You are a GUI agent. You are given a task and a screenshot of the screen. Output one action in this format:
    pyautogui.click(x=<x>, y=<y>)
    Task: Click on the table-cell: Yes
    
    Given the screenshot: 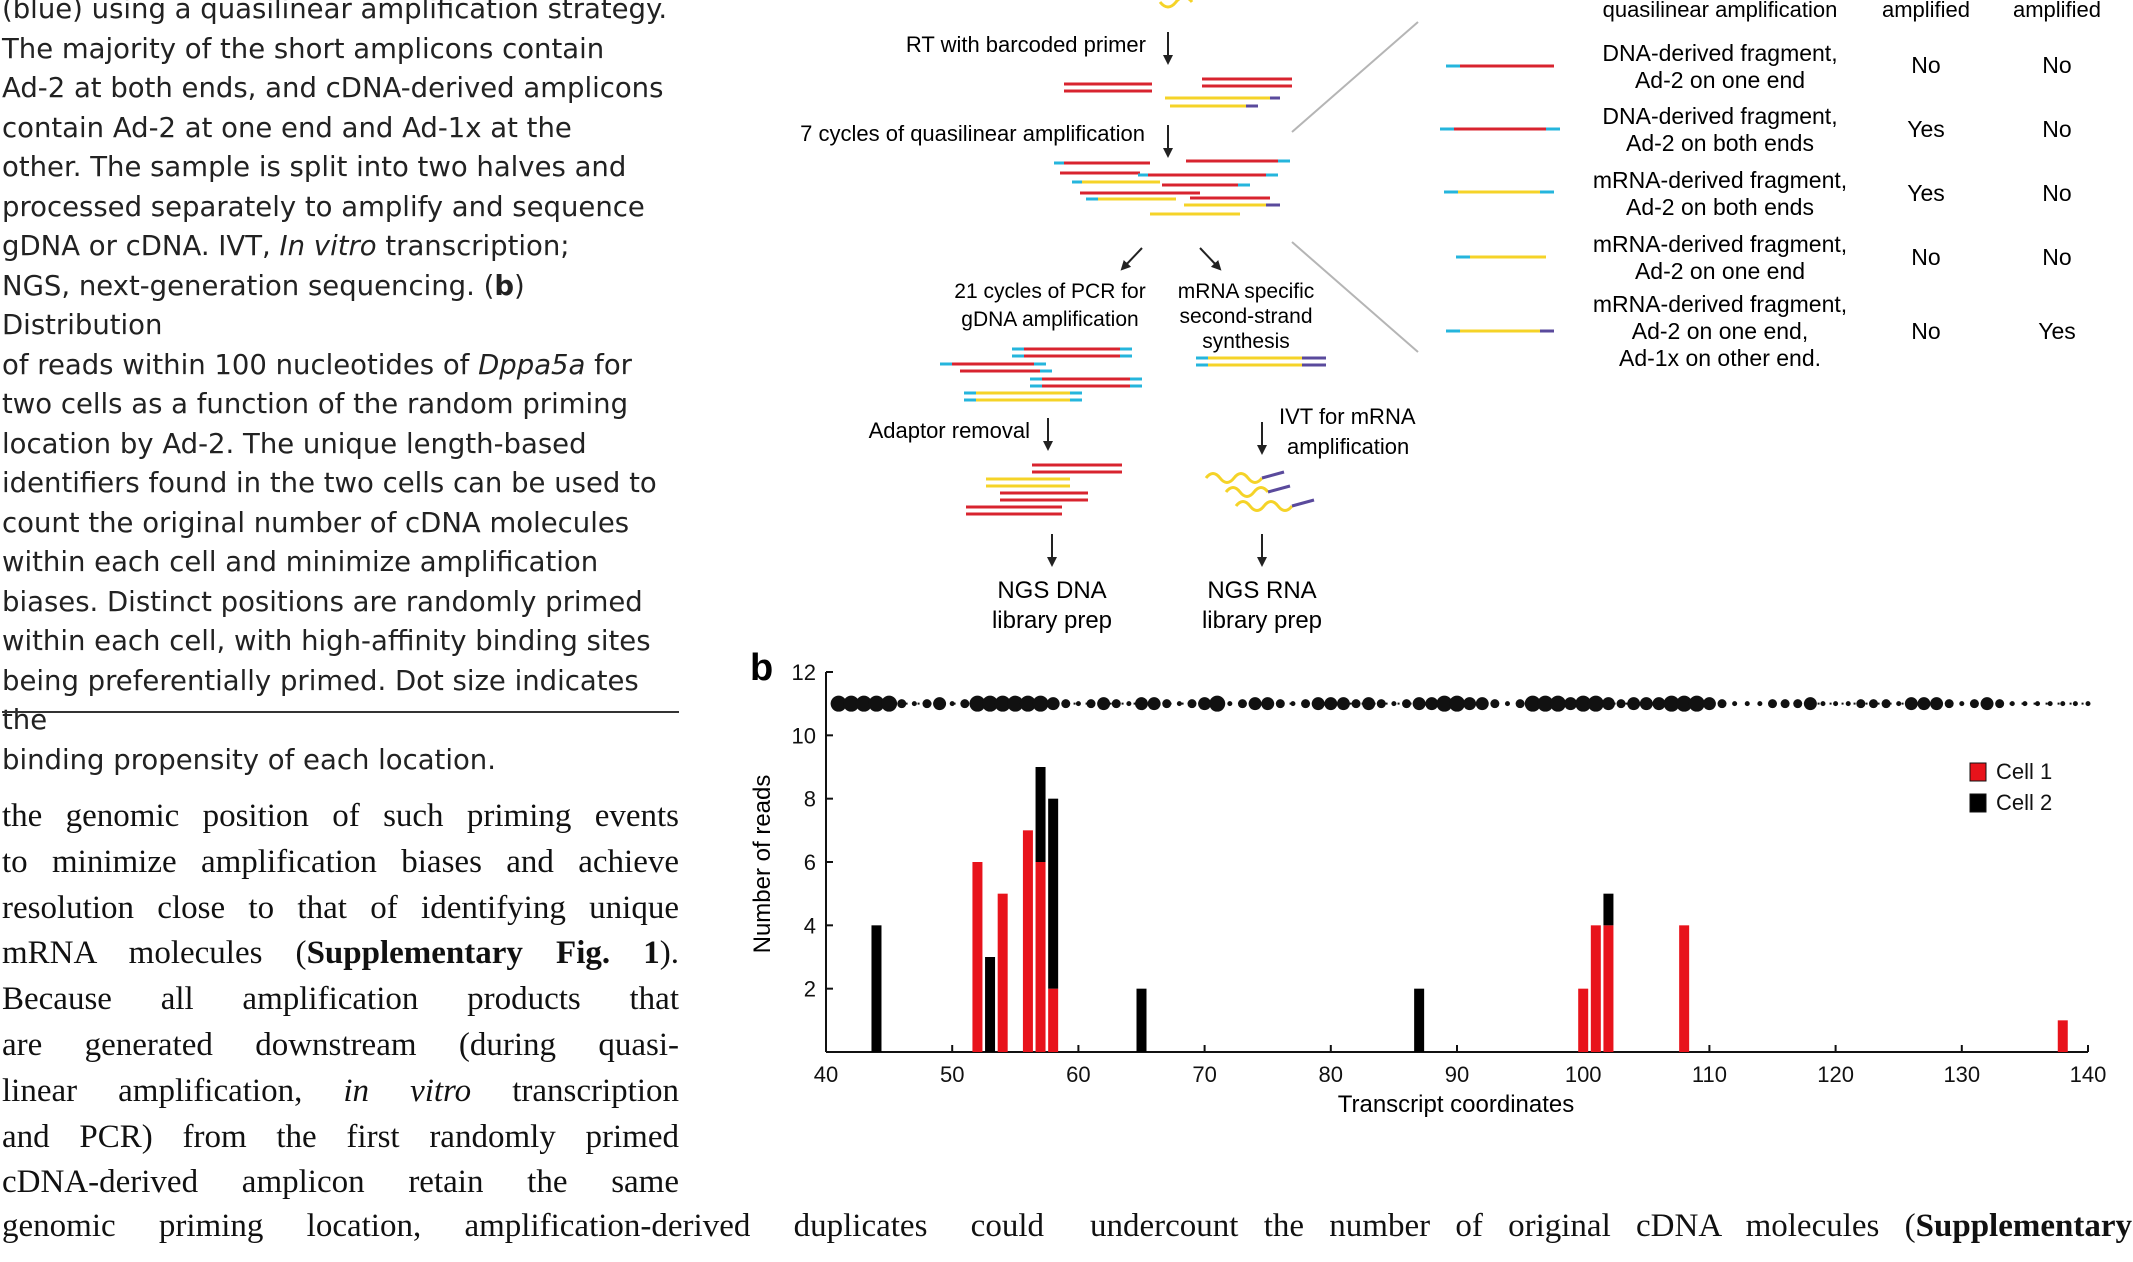 What is the action you would take?
    pyautogui.click(x=2057, y=331)
    